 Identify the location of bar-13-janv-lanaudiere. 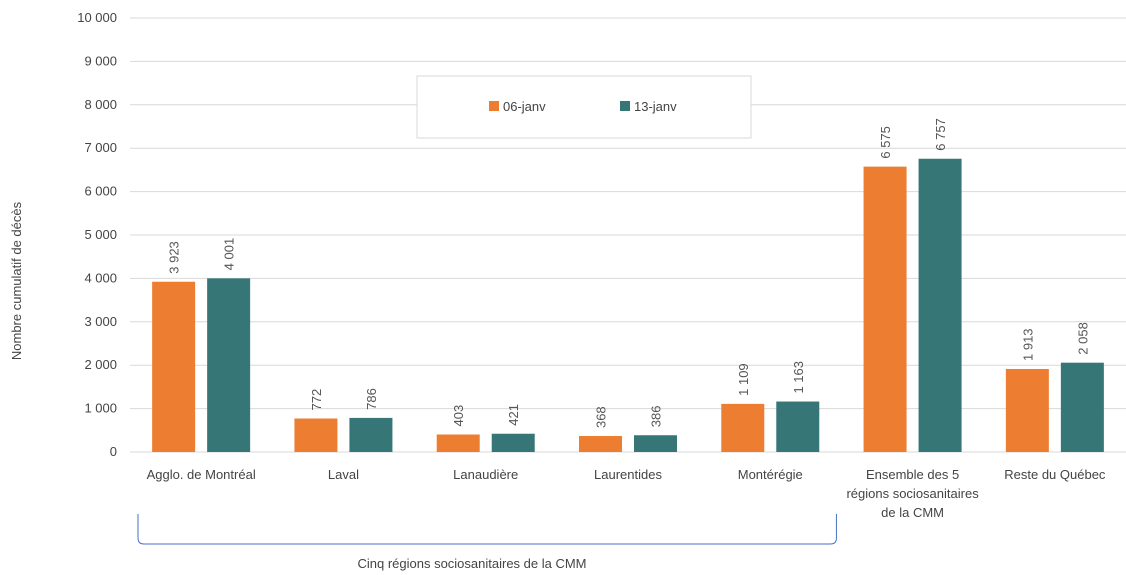
(513, 442).